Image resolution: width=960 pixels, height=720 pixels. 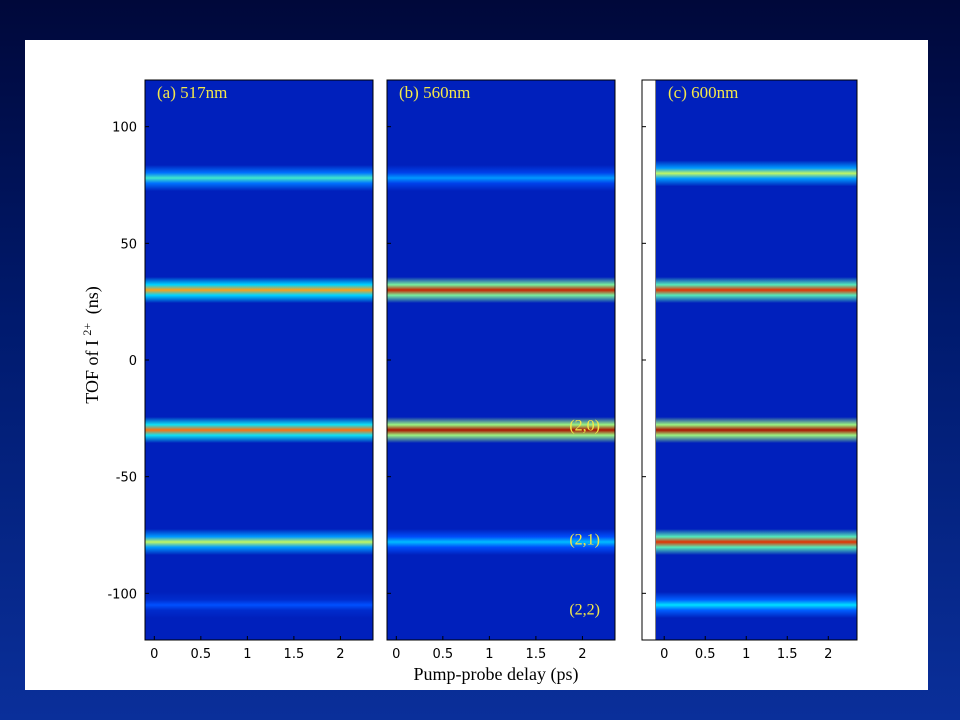 I want to click on y-axis-label-main: TOF of I, so click(x=92, y=372).